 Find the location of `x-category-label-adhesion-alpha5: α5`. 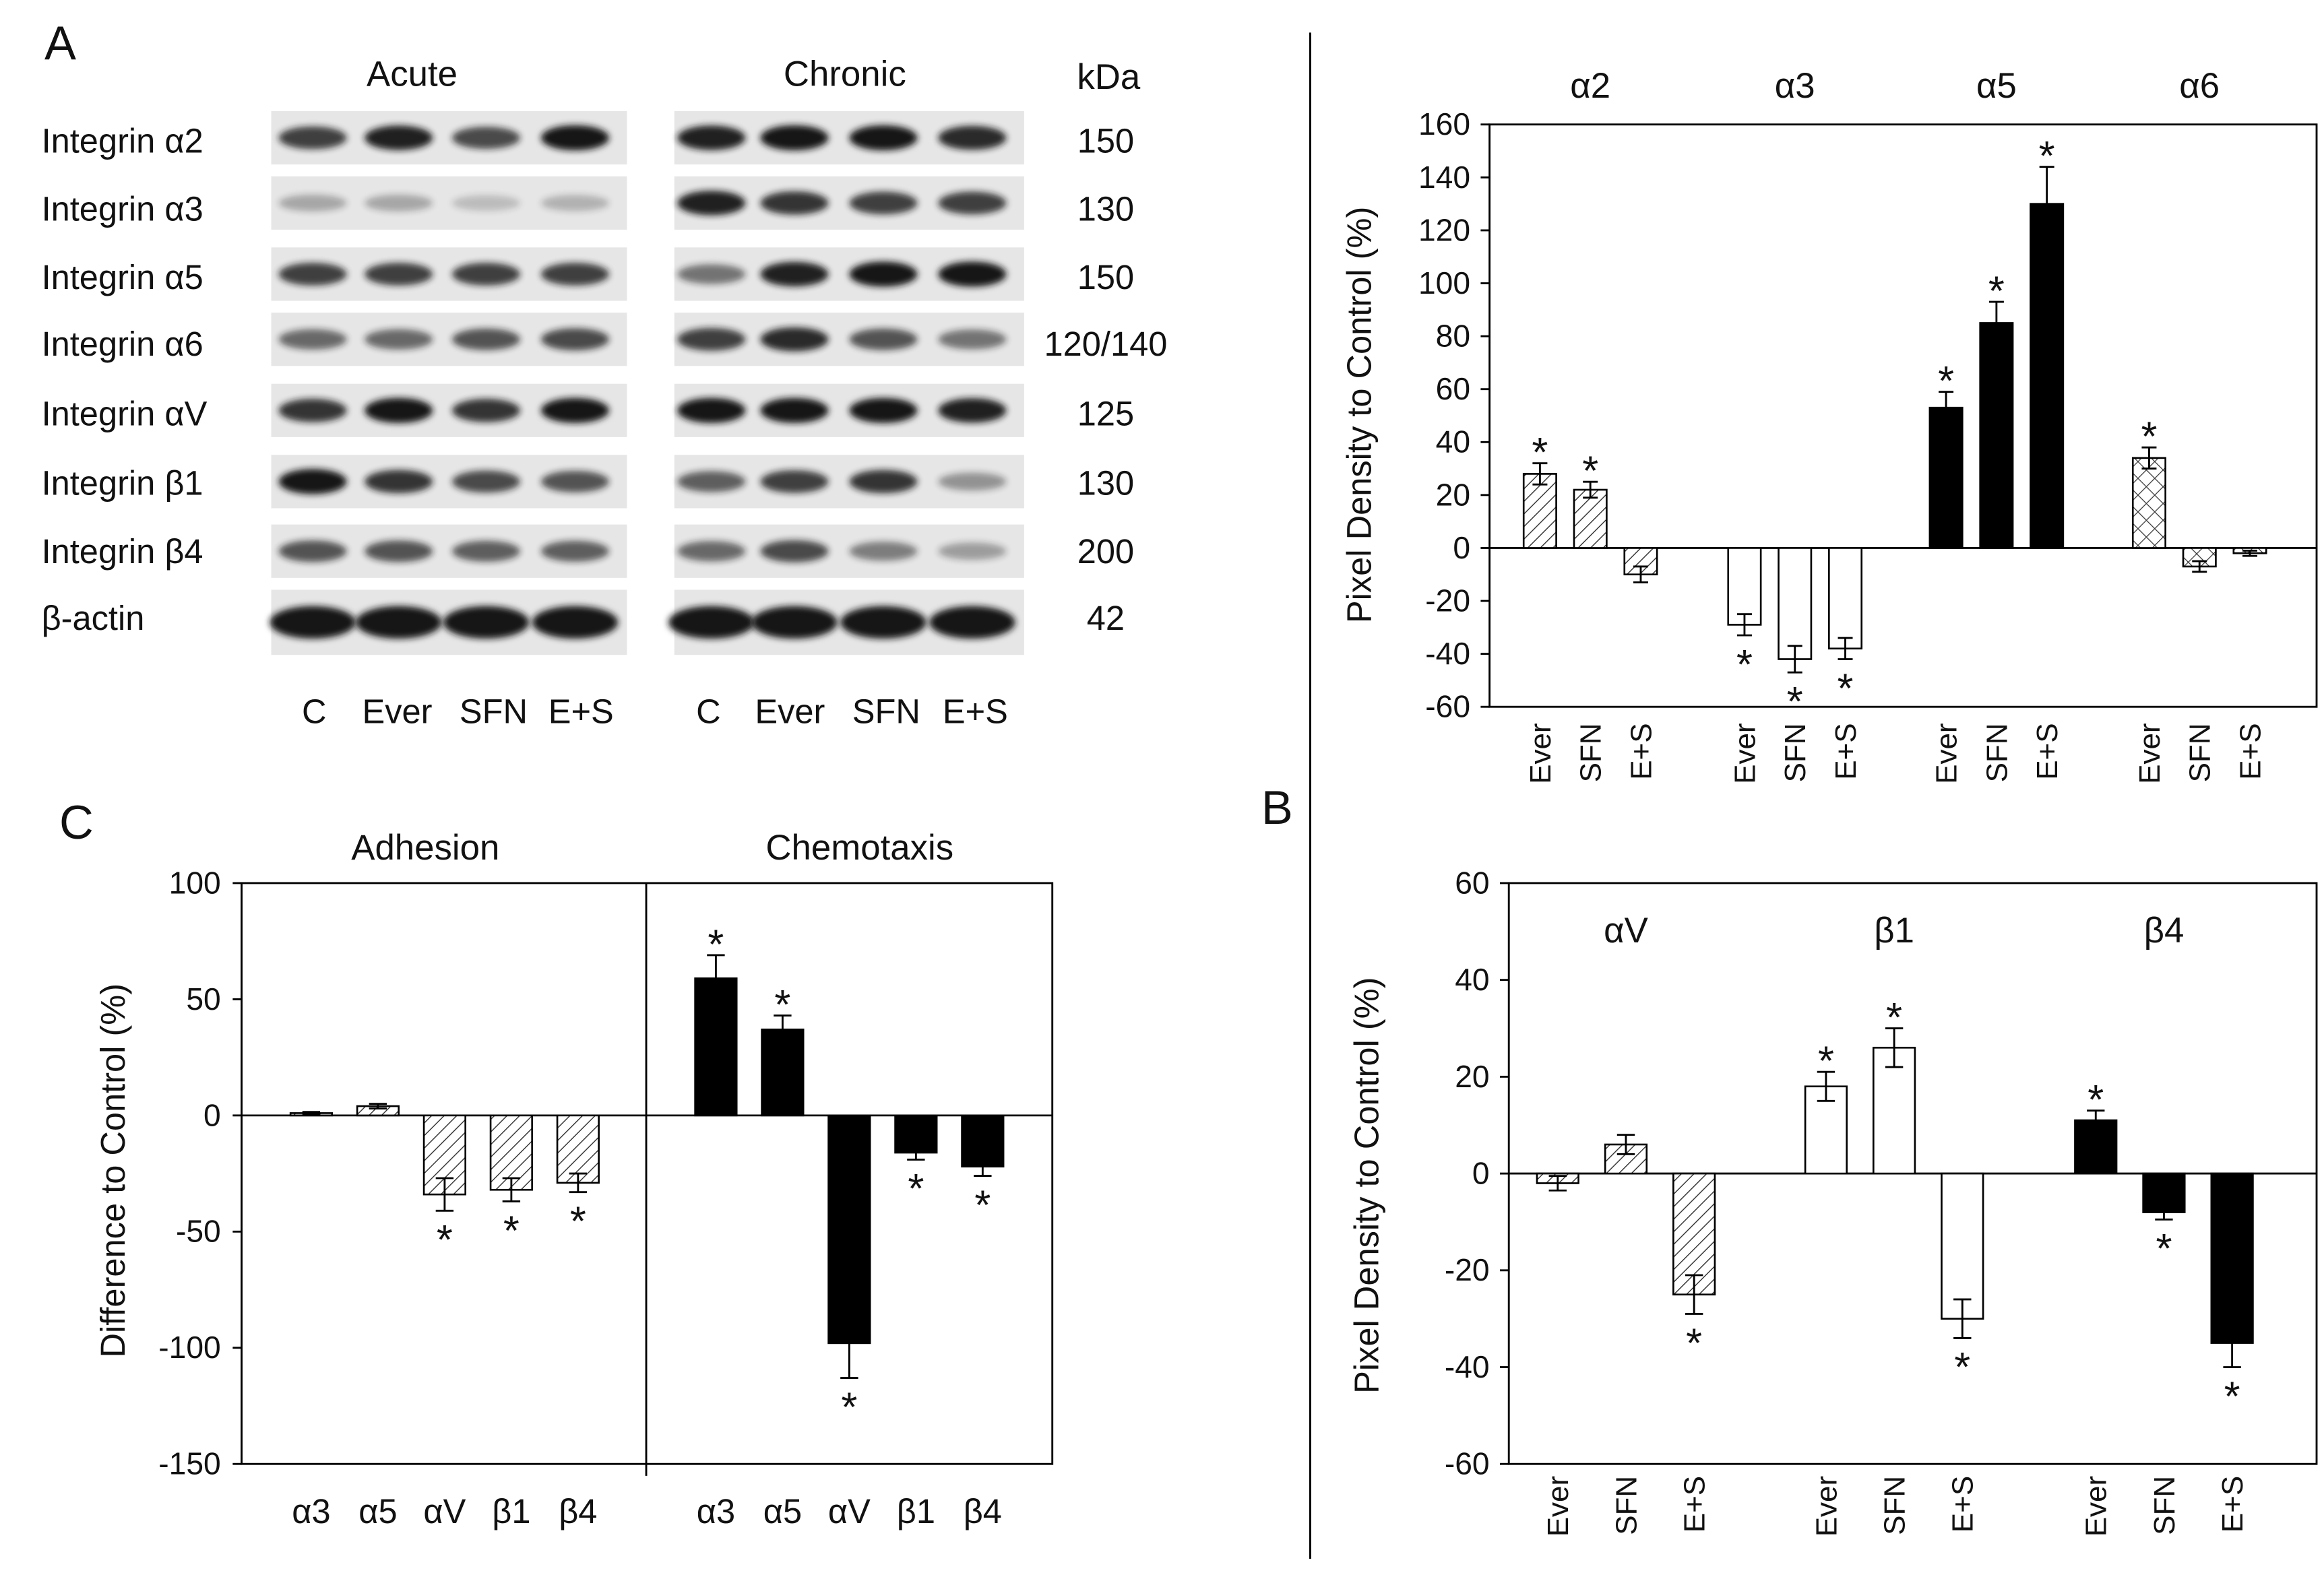

x-category-label-adhesion-alpha5: α5 is located at coordinates (377, 1511).